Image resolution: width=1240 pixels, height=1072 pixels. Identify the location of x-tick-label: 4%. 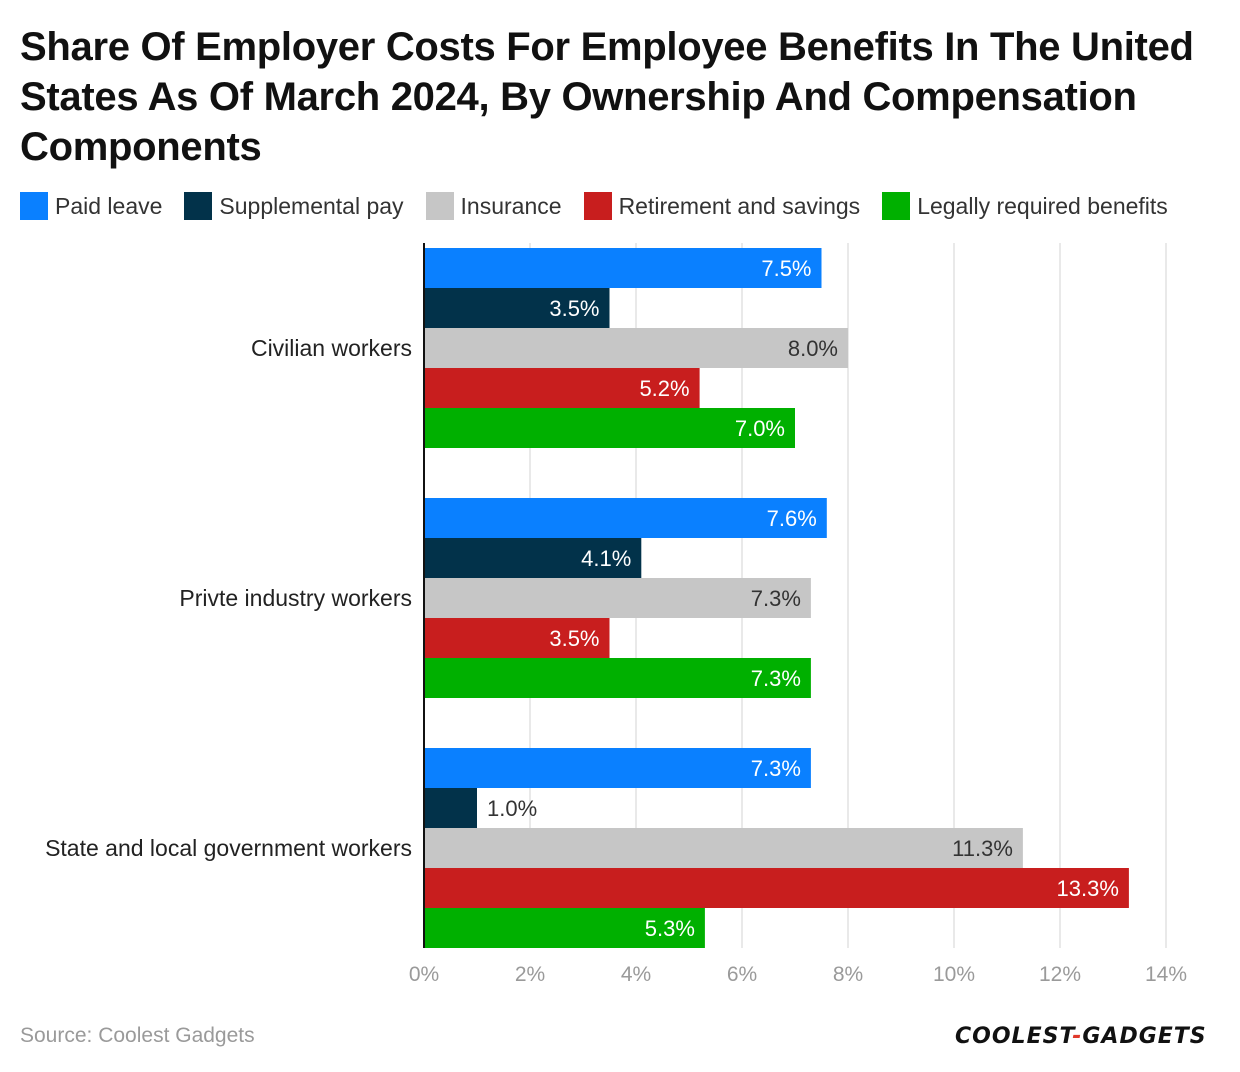
(636, 974).